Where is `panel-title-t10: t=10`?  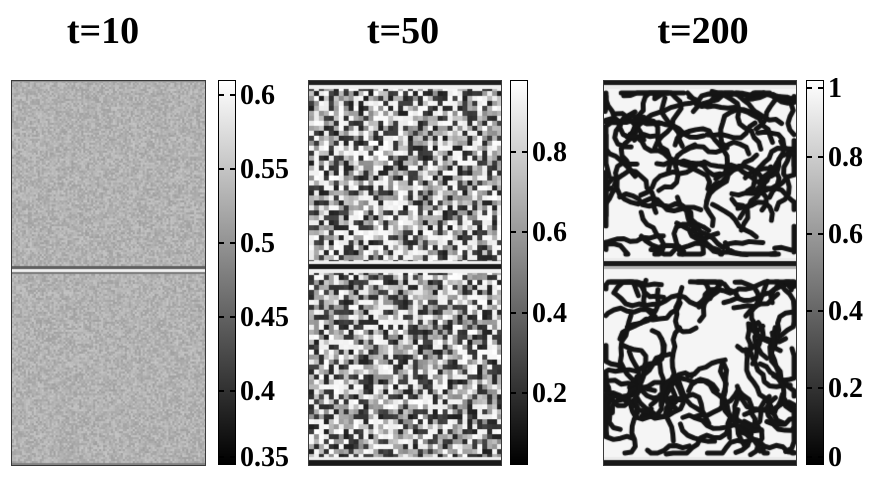 panel-title-t10: t=10 is located at coordinates (103, 31).